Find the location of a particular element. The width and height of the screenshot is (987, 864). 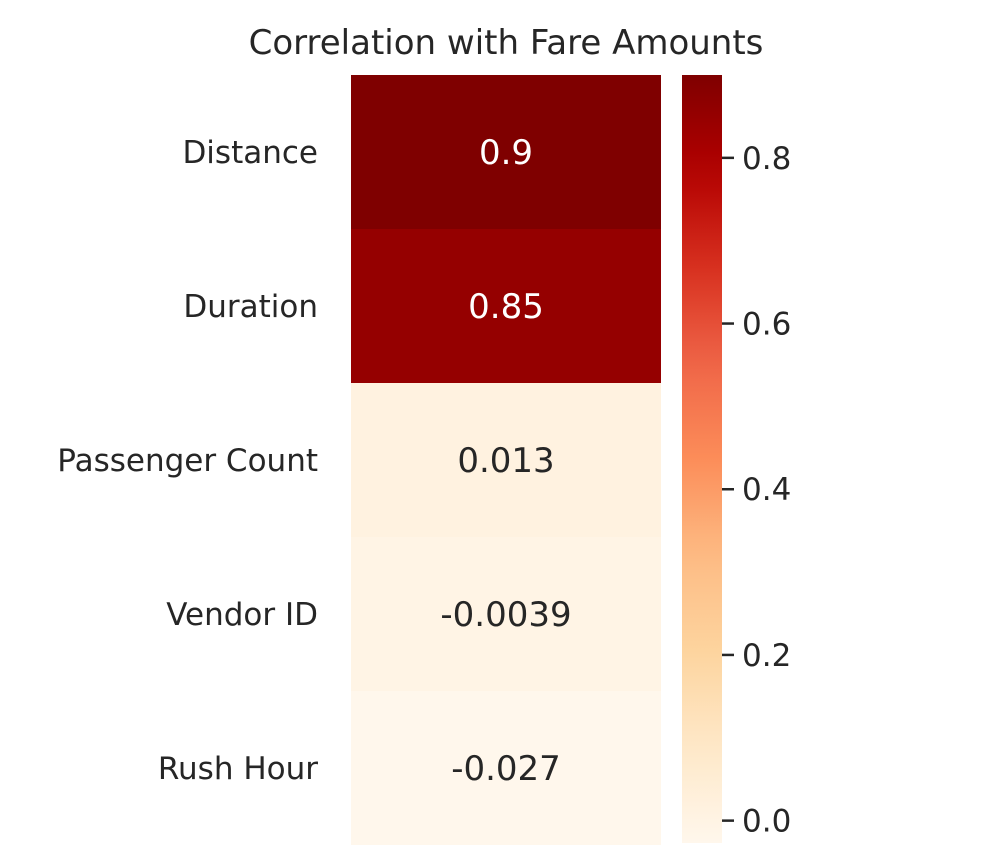

row-label: Duration is located at coordinates (250, 307).